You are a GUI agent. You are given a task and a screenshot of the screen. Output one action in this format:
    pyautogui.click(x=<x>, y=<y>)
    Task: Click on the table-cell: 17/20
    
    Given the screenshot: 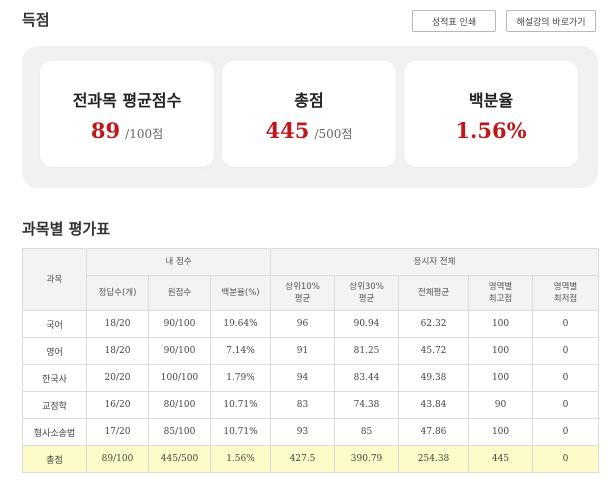 What is the action you would take?
    pyautogui.click(x=117, y=432)
    